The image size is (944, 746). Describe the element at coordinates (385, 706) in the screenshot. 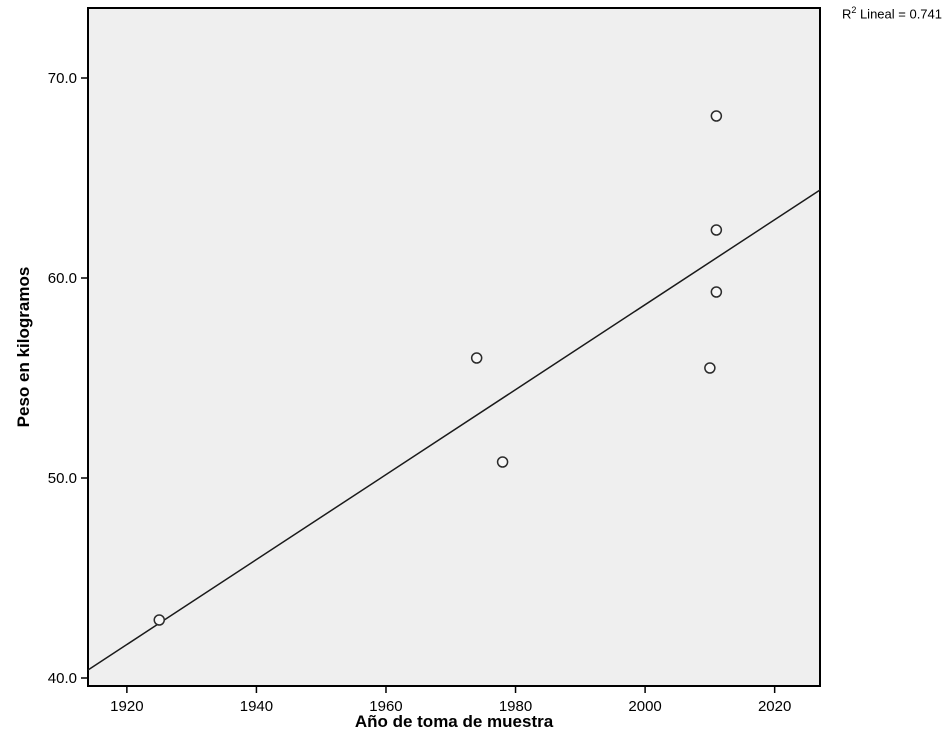

I see `x-tick-label: 1960` at that location.